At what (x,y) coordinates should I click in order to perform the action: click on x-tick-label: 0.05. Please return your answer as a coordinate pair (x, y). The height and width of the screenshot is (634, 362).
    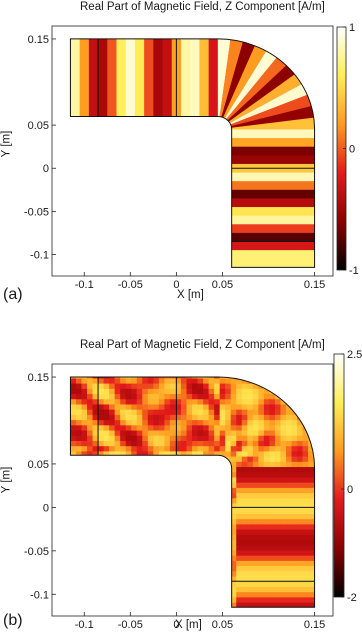
    Looking at the image, I should click on (222, 625).